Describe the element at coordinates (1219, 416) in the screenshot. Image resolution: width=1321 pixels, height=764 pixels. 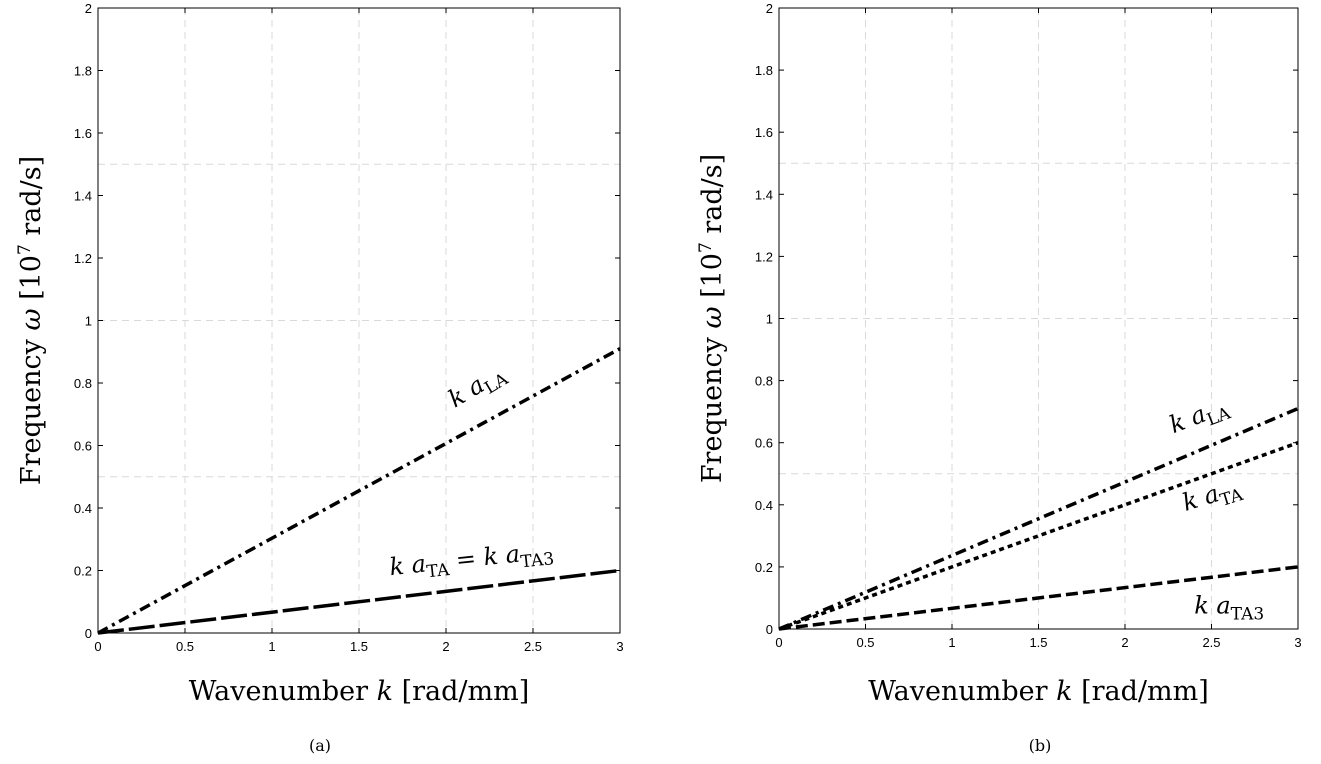
I see `annotation-subscript: LA` at that location.